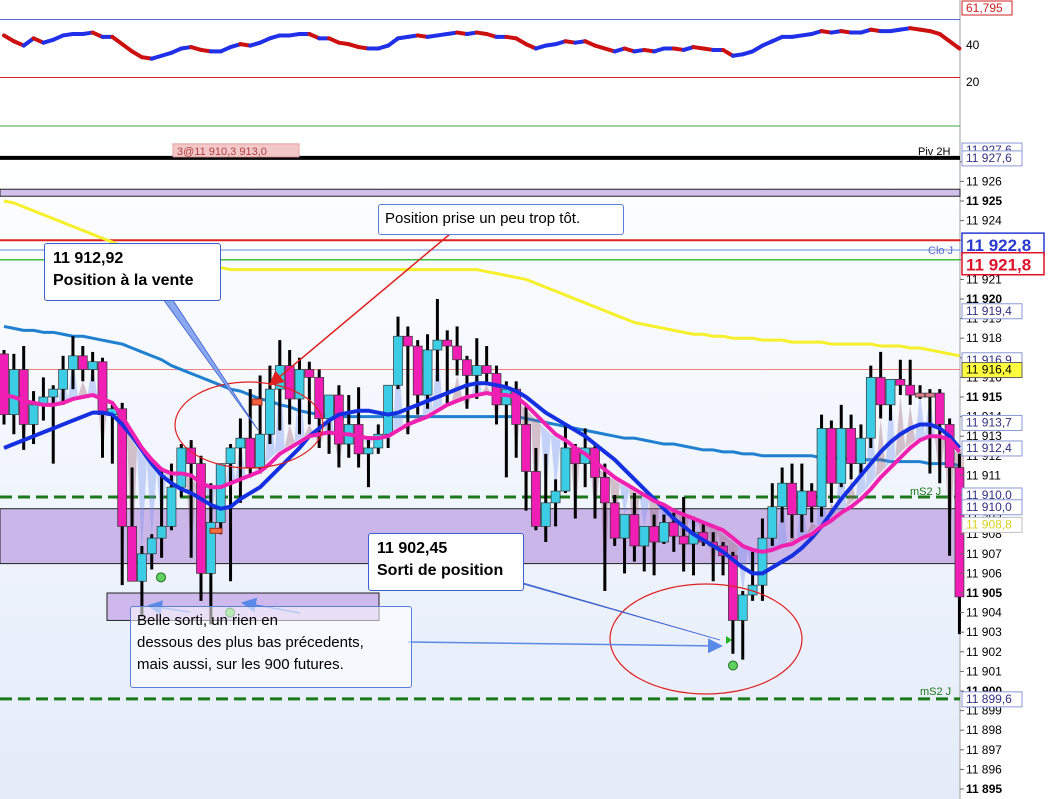 This screenshot has height=799, width=1050. What do you see at coordinates (984, 181) in the screenshot?
I see `axis-tick-label: 11 926` at bounding box center [984, 181].